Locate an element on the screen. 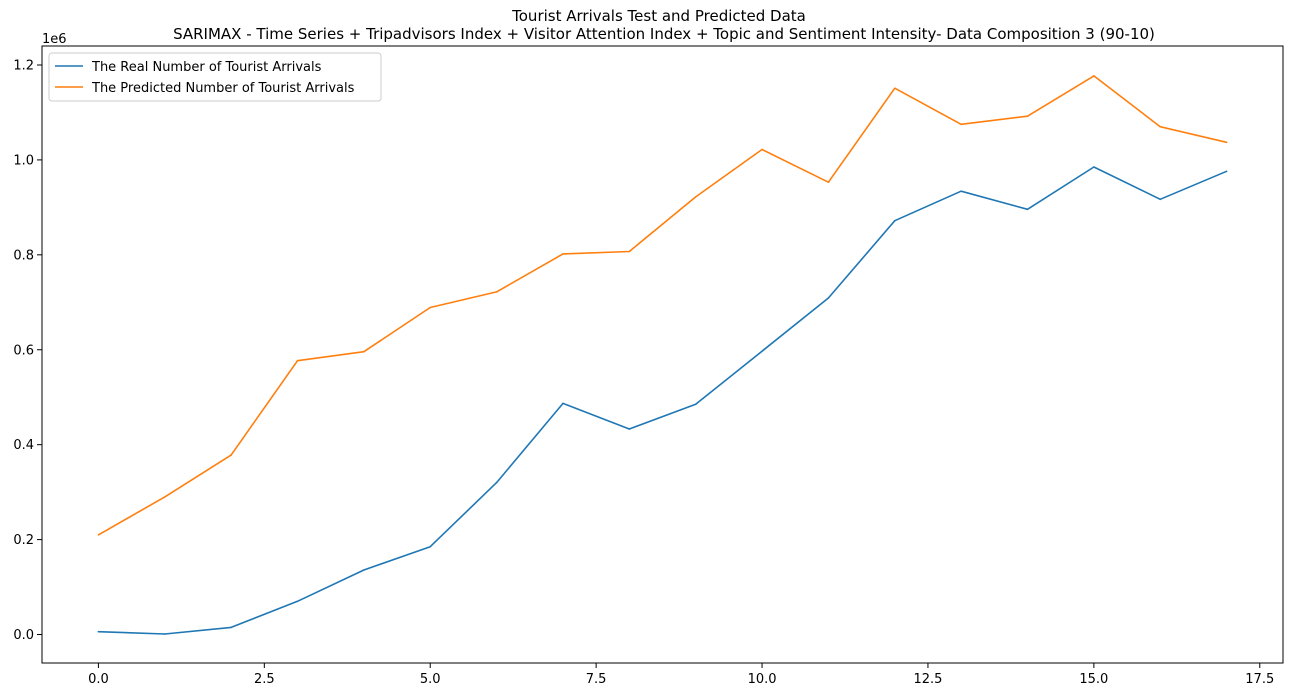 The image size is (1291, 697). y-tick-label: 1.2 is located at coordinates (23, 65).